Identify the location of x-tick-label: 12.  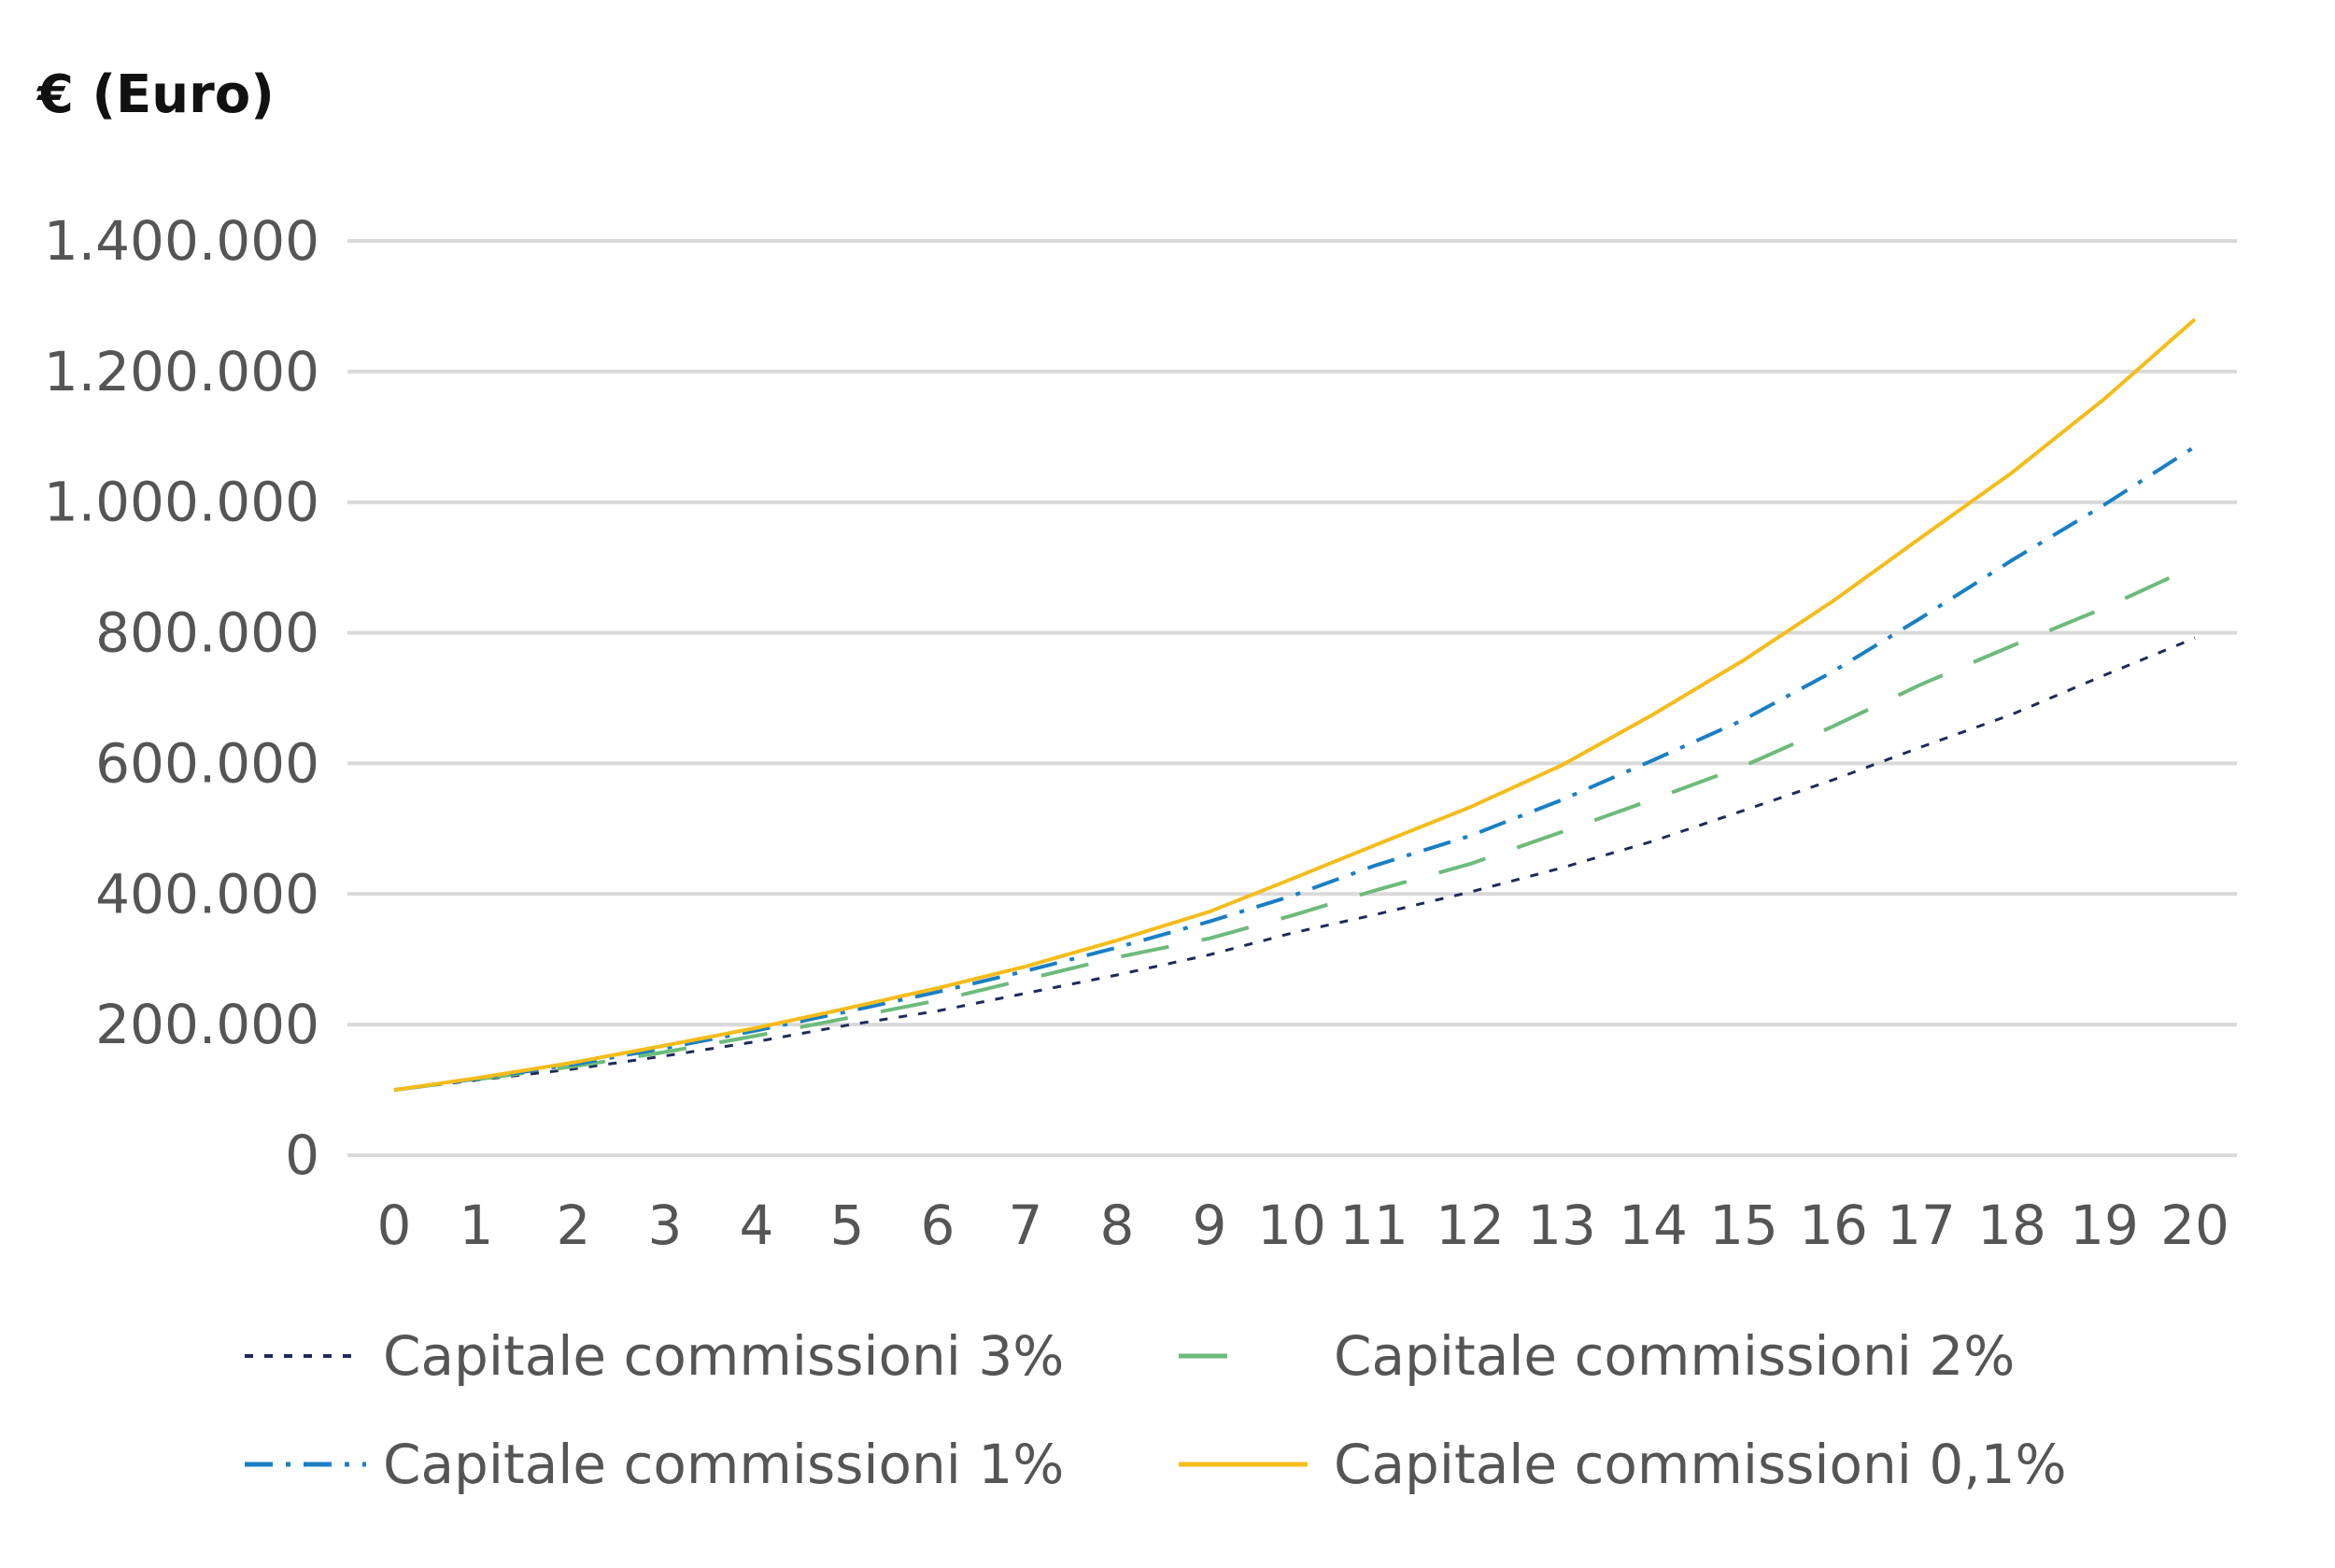
(1471, 1225).